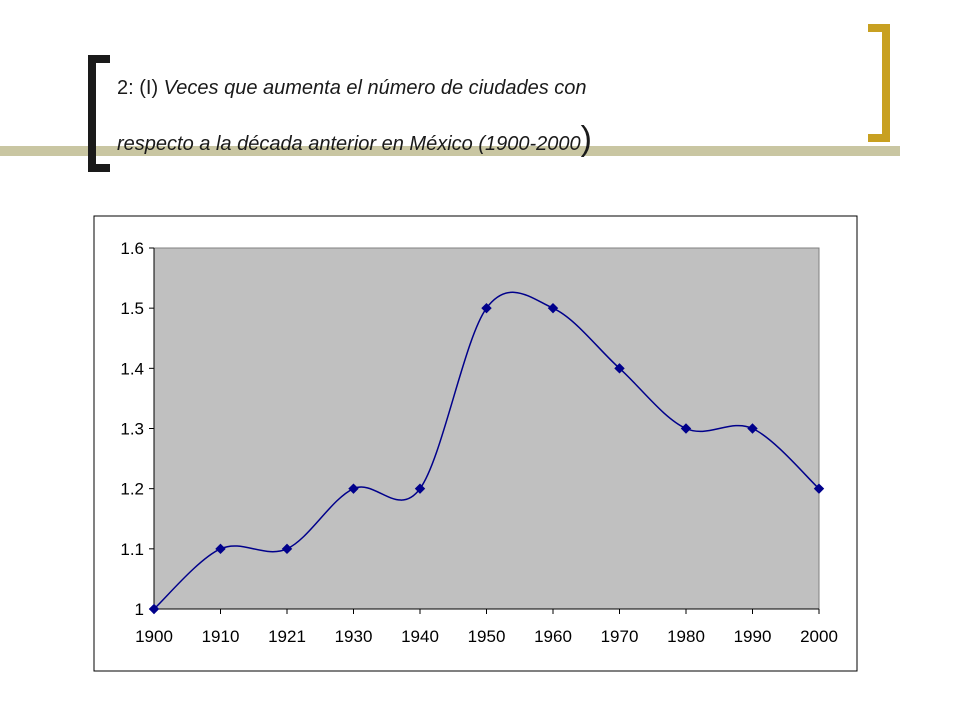  I want to click on x-tick-label: 1970, so click(620, 636).